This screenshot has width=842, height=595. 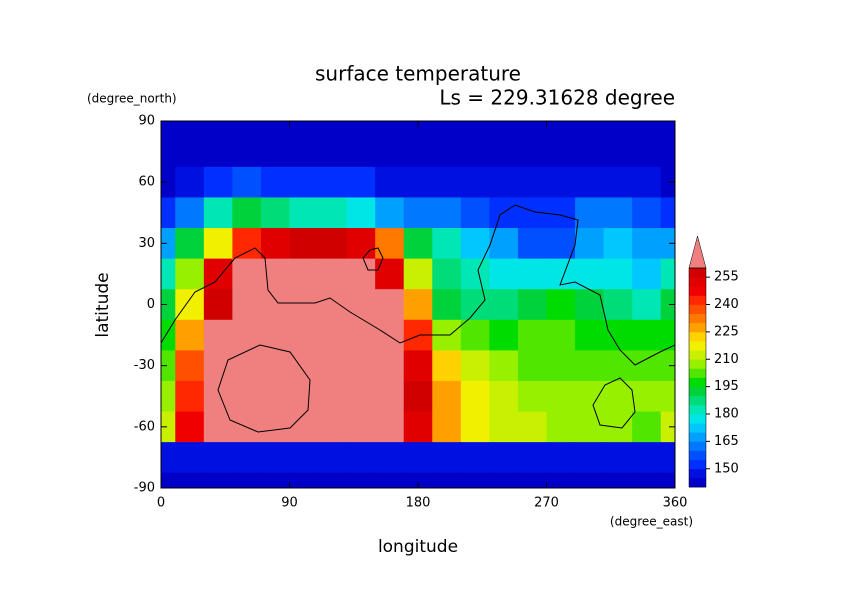 What do you see at coordinates (726, 414) in the screenshot?
I see `colorbar-tick-label: 180` at bounding box center [726, 414].